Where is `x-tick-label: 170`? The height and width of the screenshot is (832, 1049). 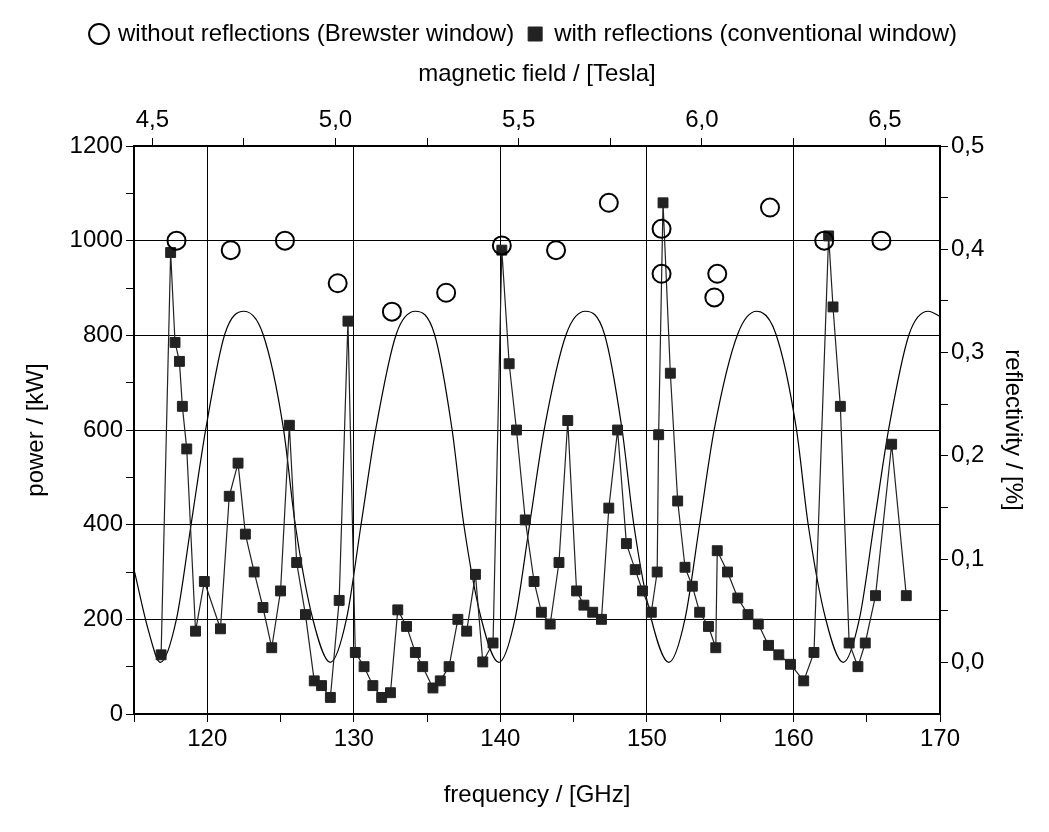 x-tick-label: 170 is located at coordinates (940, 738).